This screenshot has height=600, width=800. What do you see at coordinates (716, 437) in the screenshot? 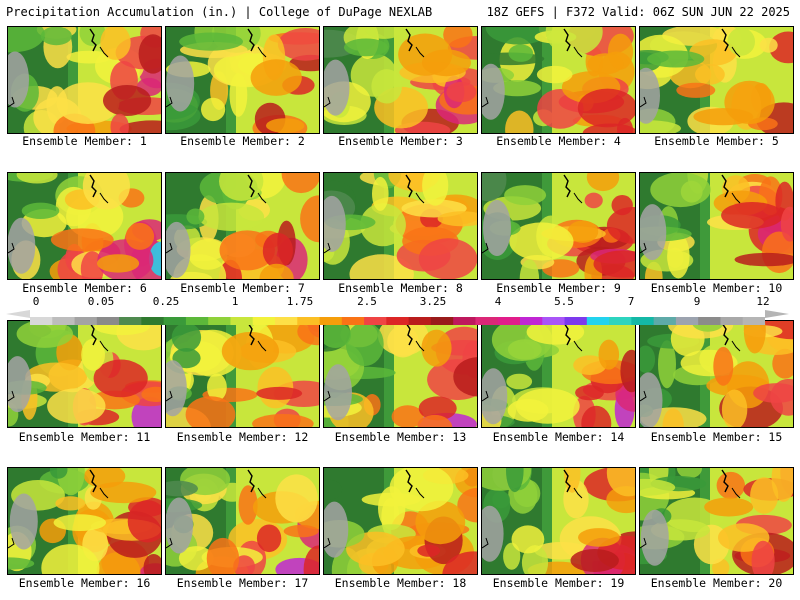
I see `ensemble-member-label: Ensemble Member: 15` at bounding box center [716, 437].